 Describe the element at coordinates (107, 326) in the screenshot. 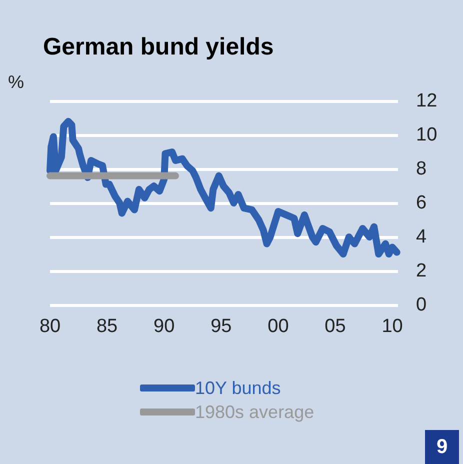

I see `x-tick-label: 85` at that location.